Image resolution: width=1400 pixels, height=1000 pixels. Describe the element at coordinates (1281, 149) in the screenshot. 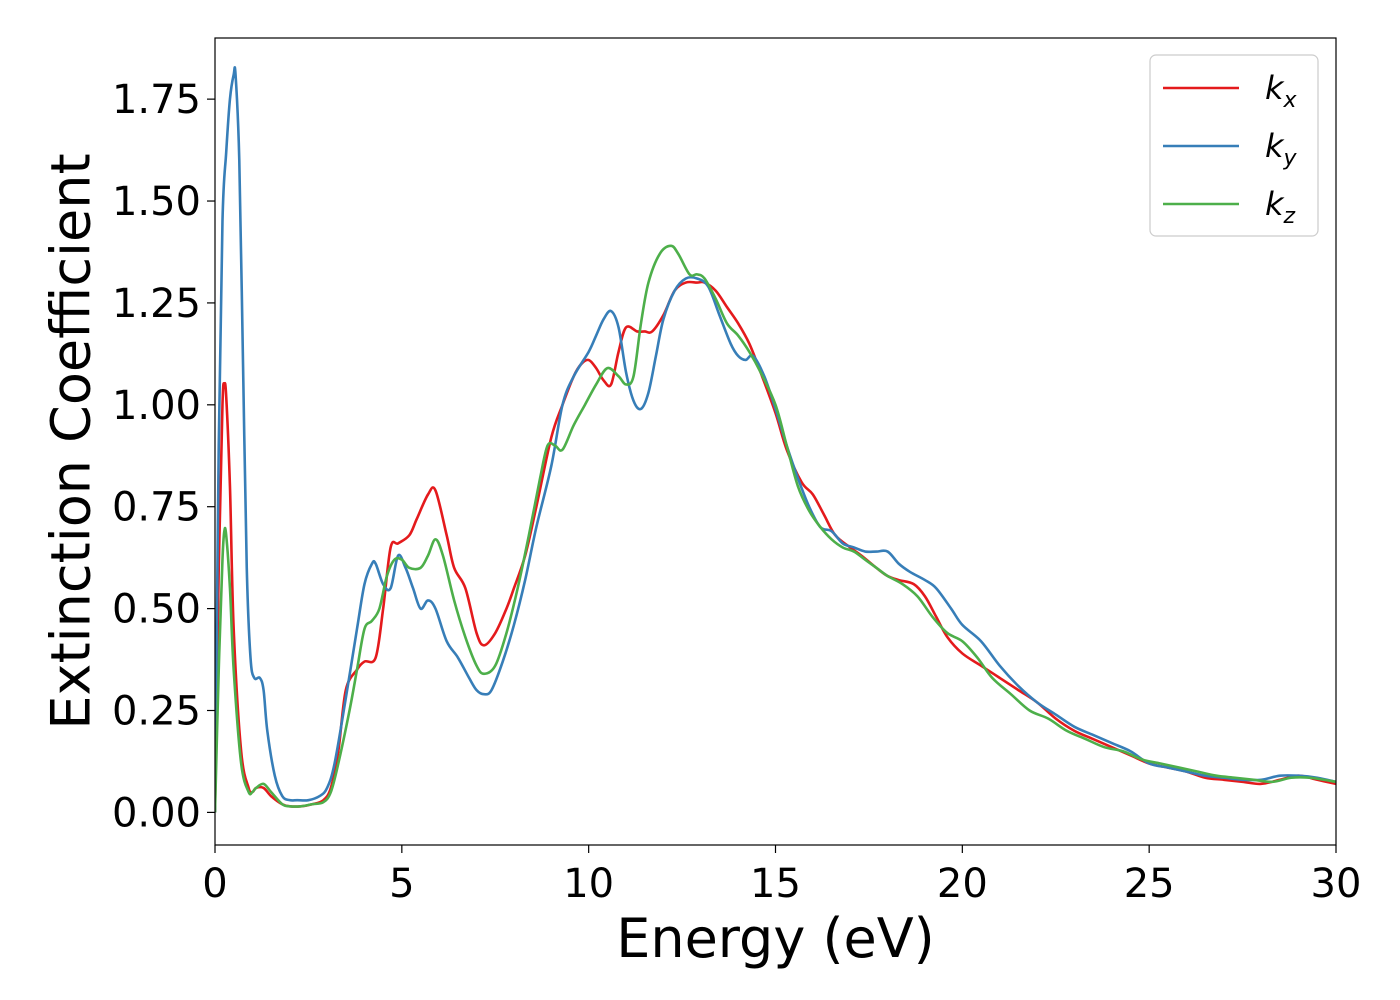

I see `legend-label: ky` at that location.